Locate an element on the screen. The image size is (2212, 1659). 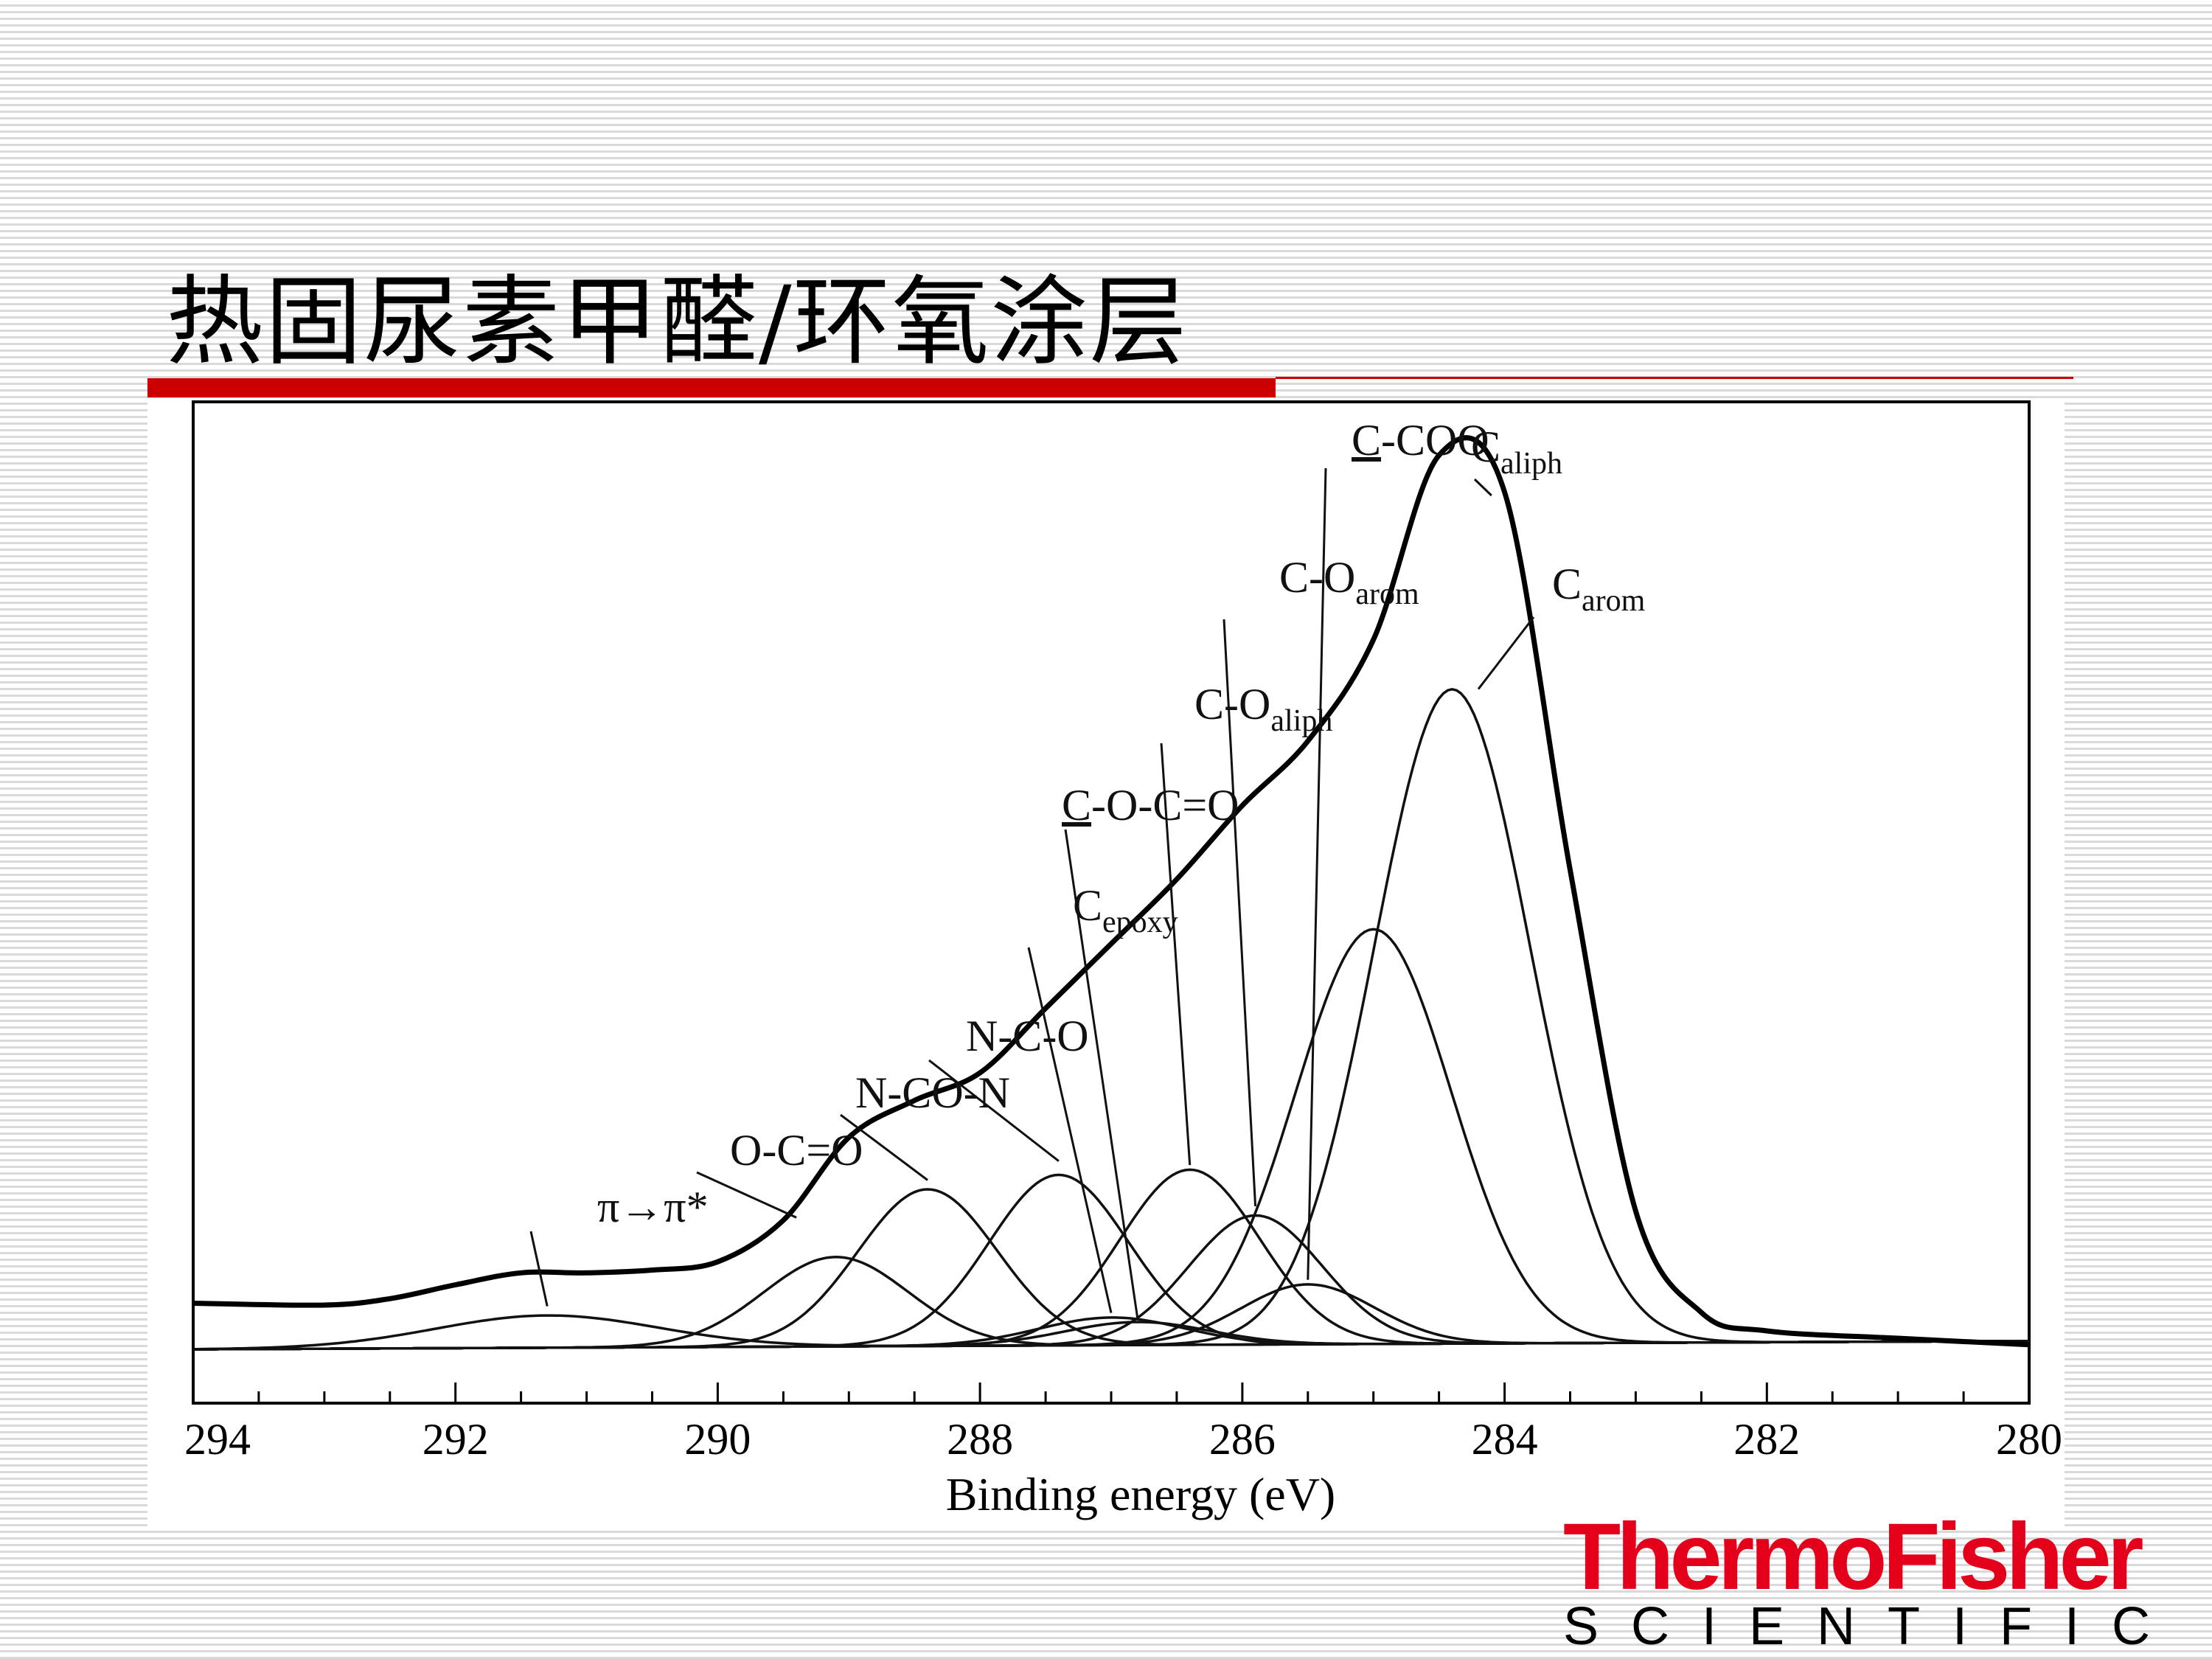
leader-carom is located at coordinates (1506, 653).